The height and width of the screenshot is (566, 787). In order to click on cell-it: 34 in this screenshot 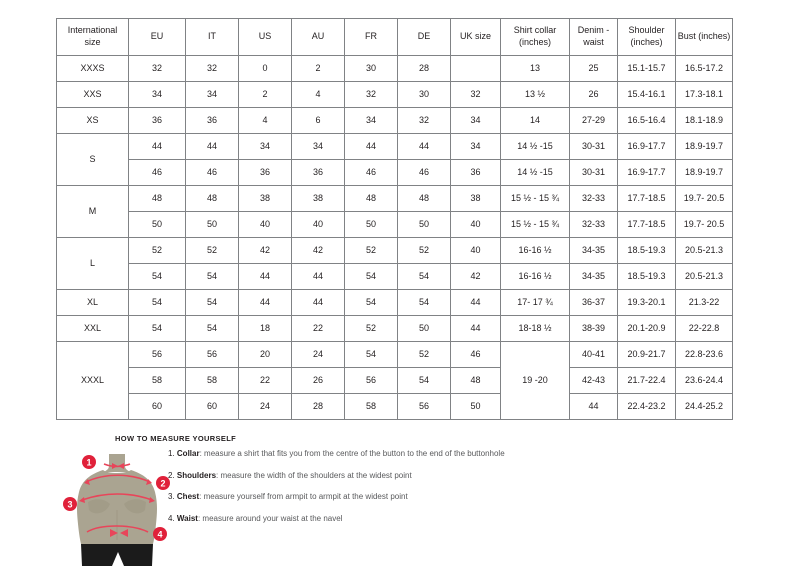, I will do `click(212, 94)`.